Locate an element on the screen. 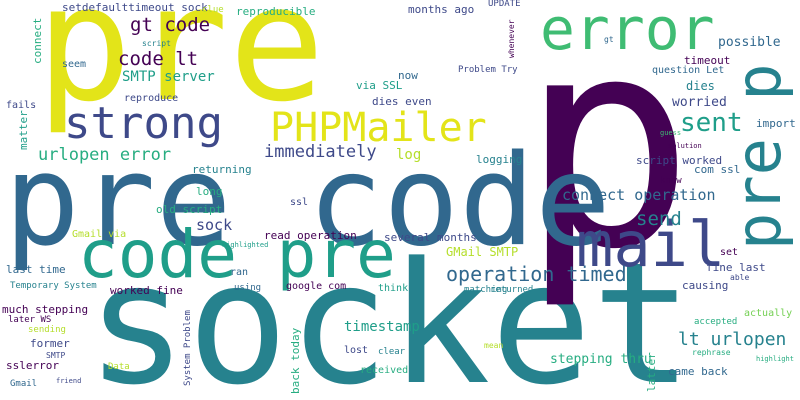 This screenshot has height=400, width=800. word-now: now is located at coordinates (408, 75).